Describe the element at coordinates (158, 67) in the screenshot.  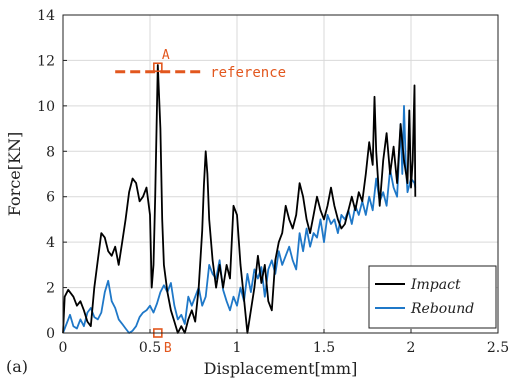
I see `marker-a` at that location.